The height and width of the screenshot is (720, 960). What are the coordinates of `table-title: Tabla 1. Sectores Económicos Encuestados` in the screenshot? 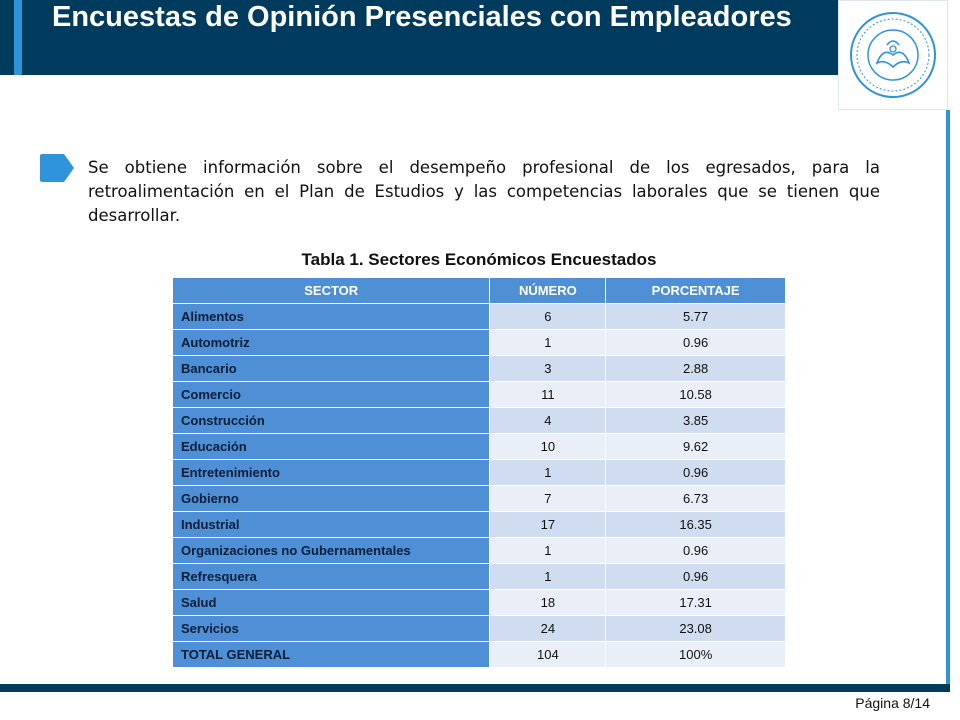 It's located at (479, 259).